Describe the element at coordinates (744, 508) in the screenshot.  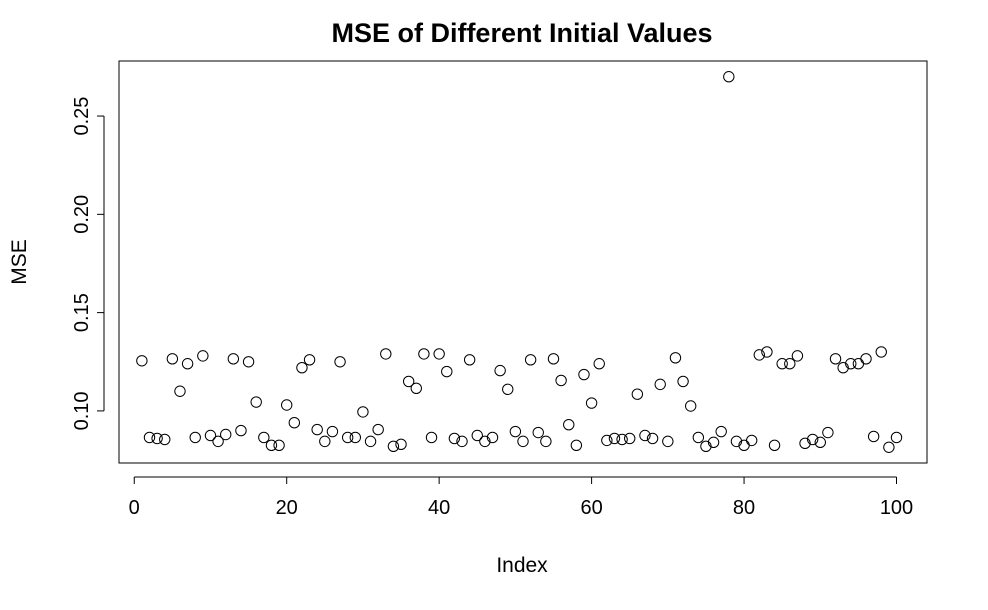
I see `x-tick-label: 80` at that location.